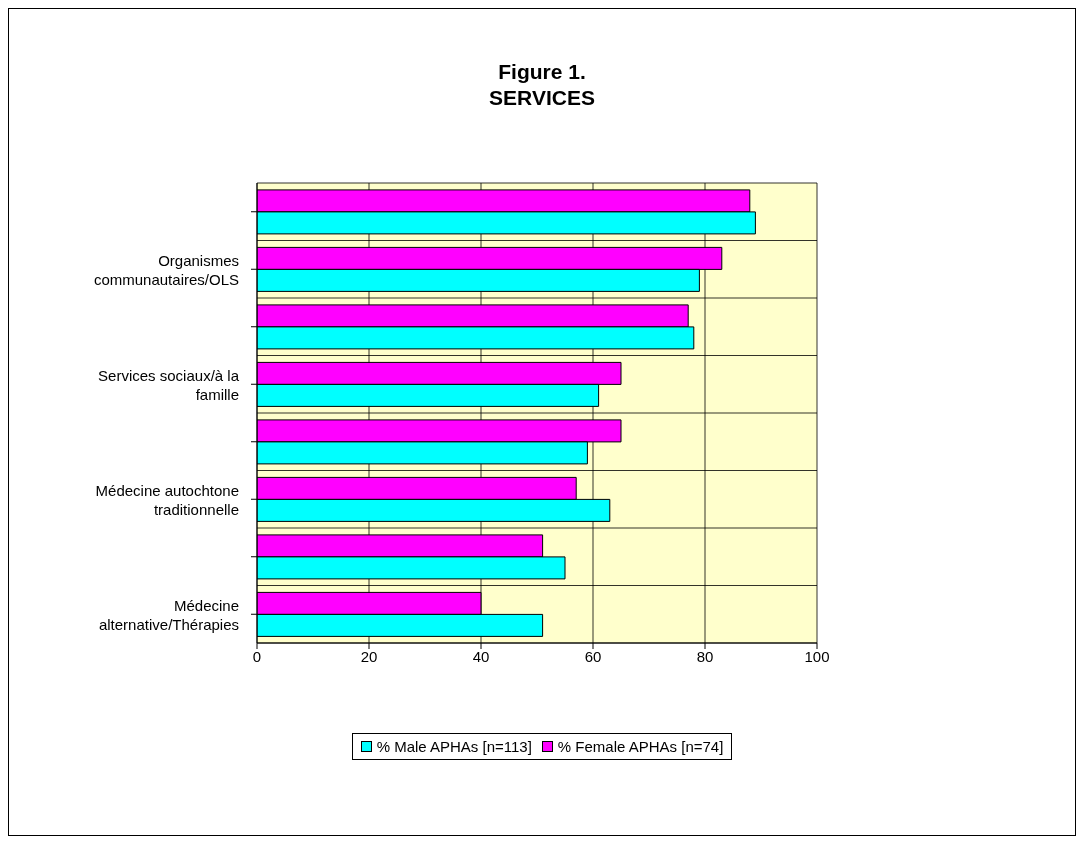  Describe the element at coordinates (542, 72) in the screenshot. I see `chart-title: Figure 1.` at that location.